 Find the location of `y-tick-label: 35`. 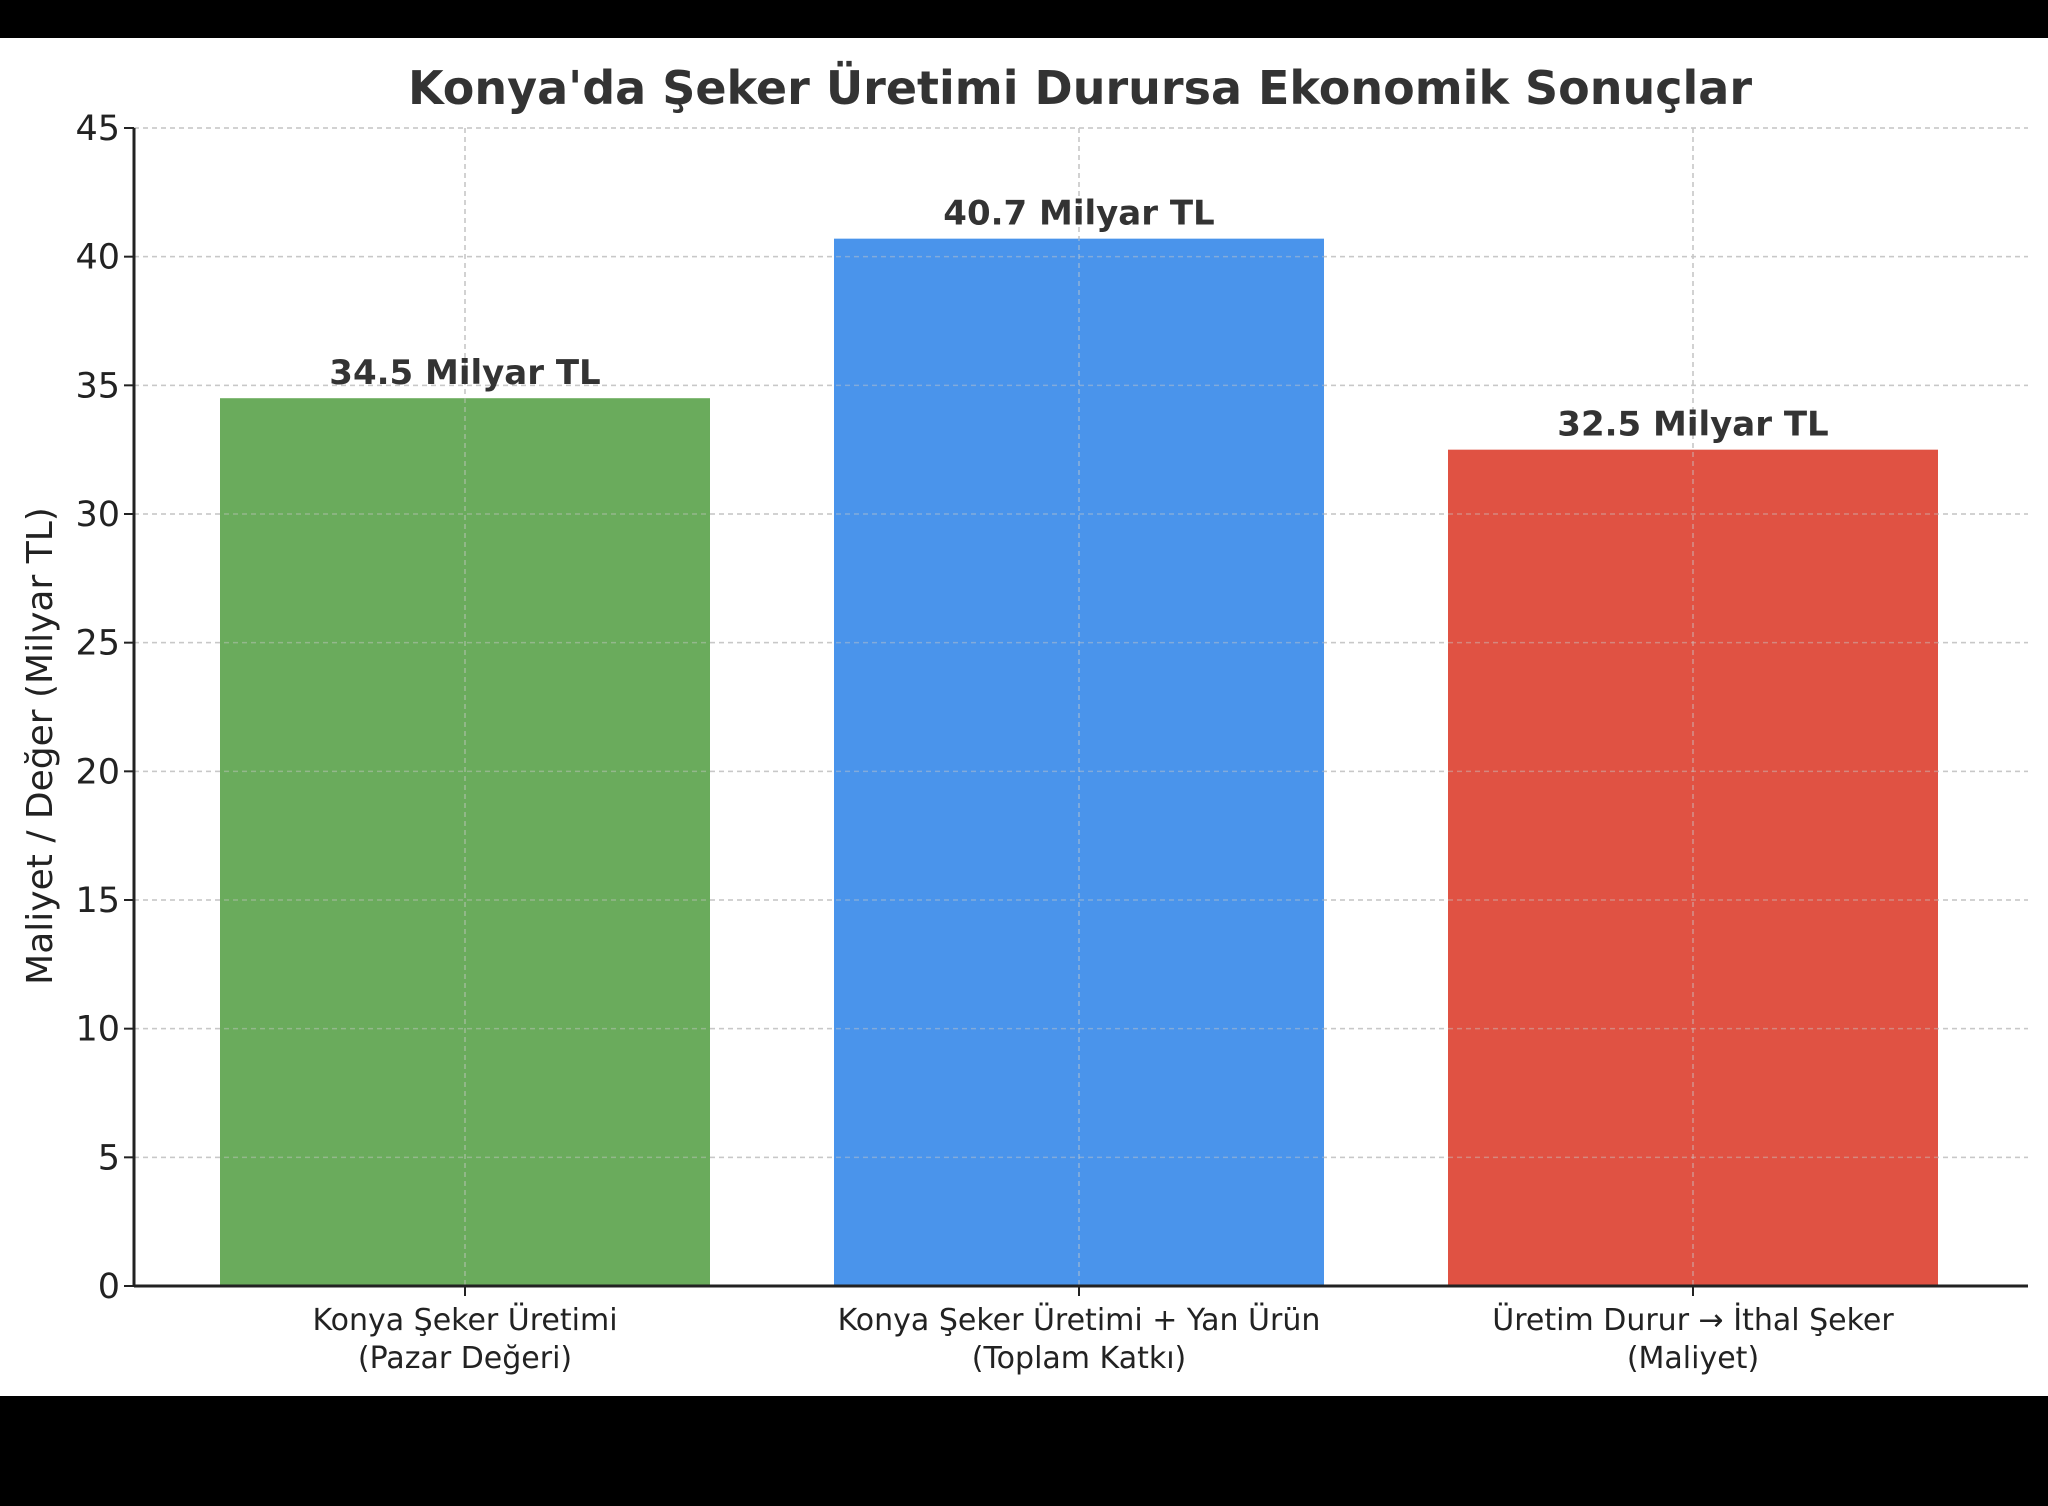

y-tick-label: 35 is located at coordinates (97, 386).